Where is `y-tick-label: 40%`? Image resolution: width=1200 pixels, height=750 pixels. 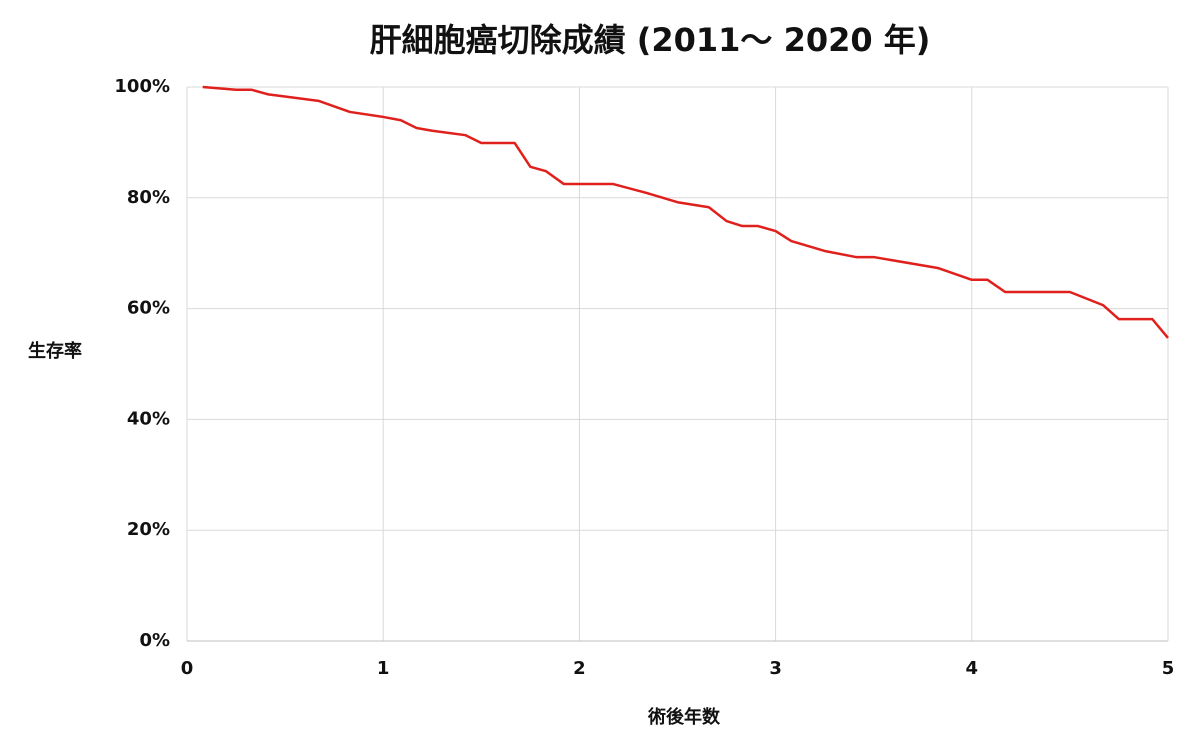
y-tick-label: 40% is located at coordinates (148, 418).